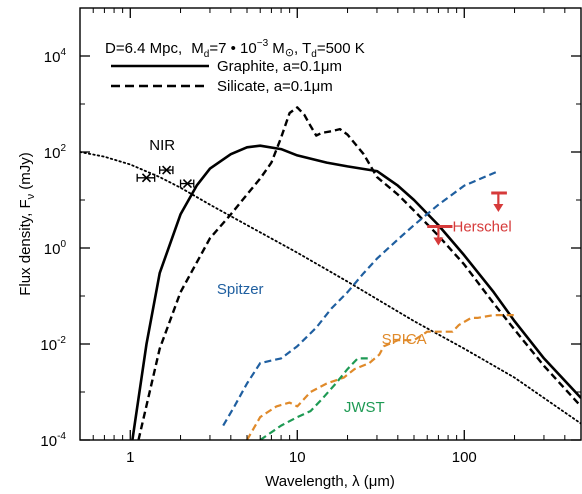  What do you see at coordinates (330, 481) in the screenshot?
I see `x-axis-label: Wavelength, λ (μm)` at bounding box center [330, 481].